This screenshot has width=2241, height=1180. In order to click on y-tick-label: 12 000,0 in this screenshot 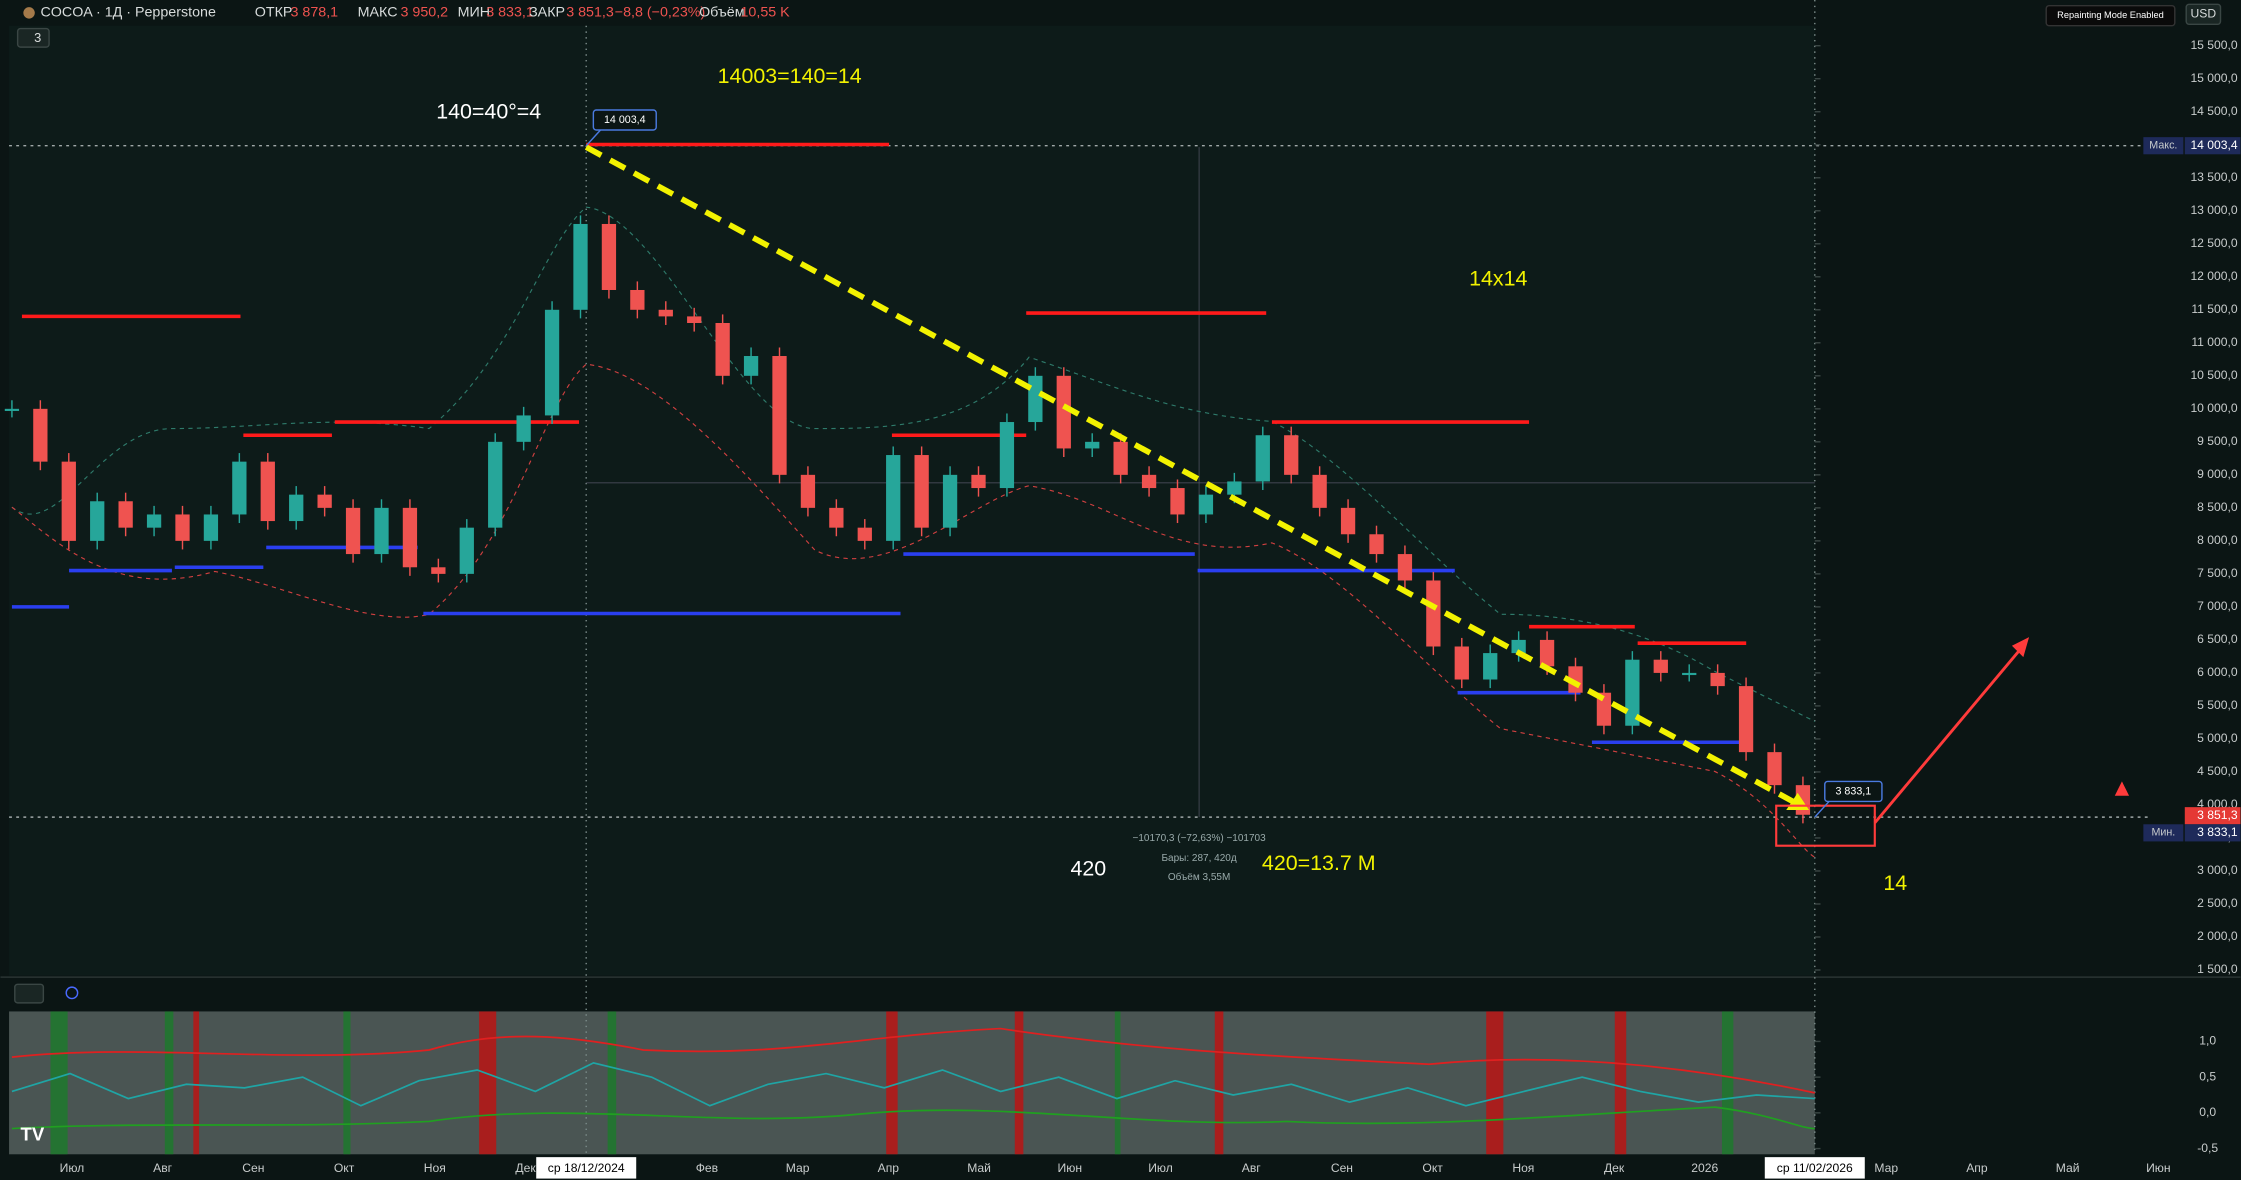, I will do `click(2213, 276)`.